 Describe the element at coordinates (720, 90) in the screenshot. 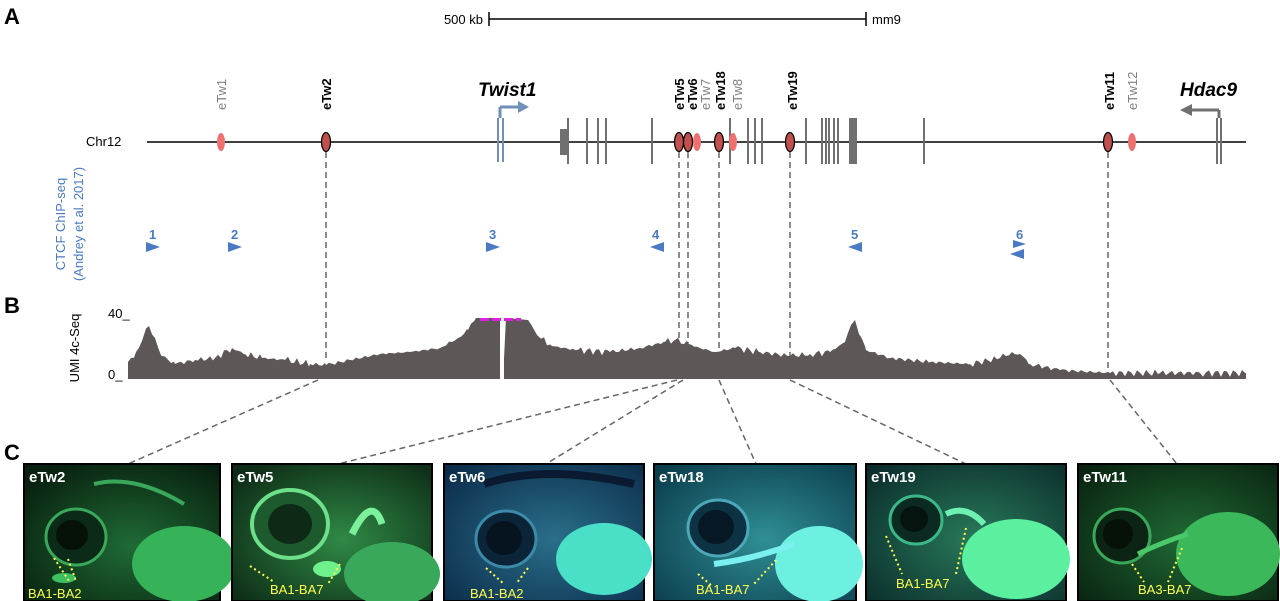

I see `element-label-etw18: eTw18` at that location.